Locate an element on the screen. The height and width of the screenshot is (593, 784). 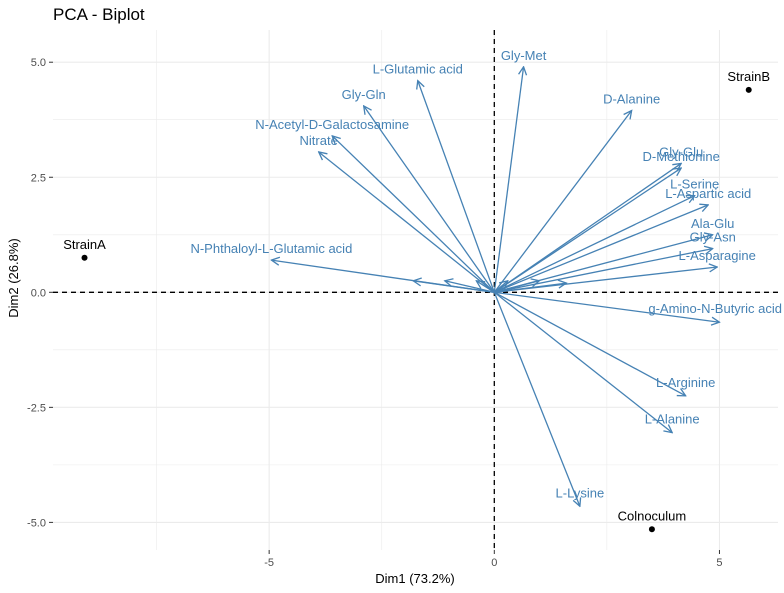
y-tick-label: -5.0 is located at coordinates (36, 523).